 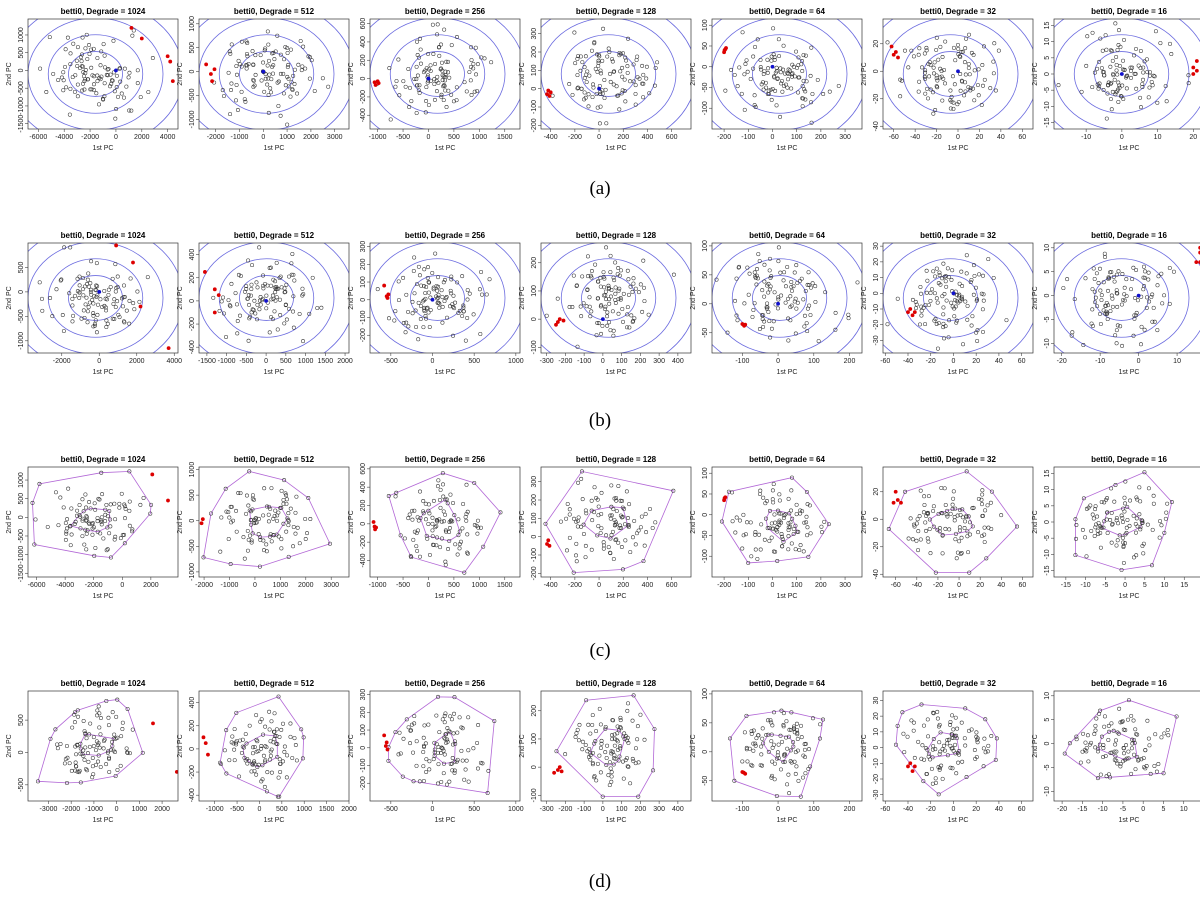 What do you see at coordinates (103, 746) in the screenshot?
I see `plot-frame` at bounding box center [103, 746].